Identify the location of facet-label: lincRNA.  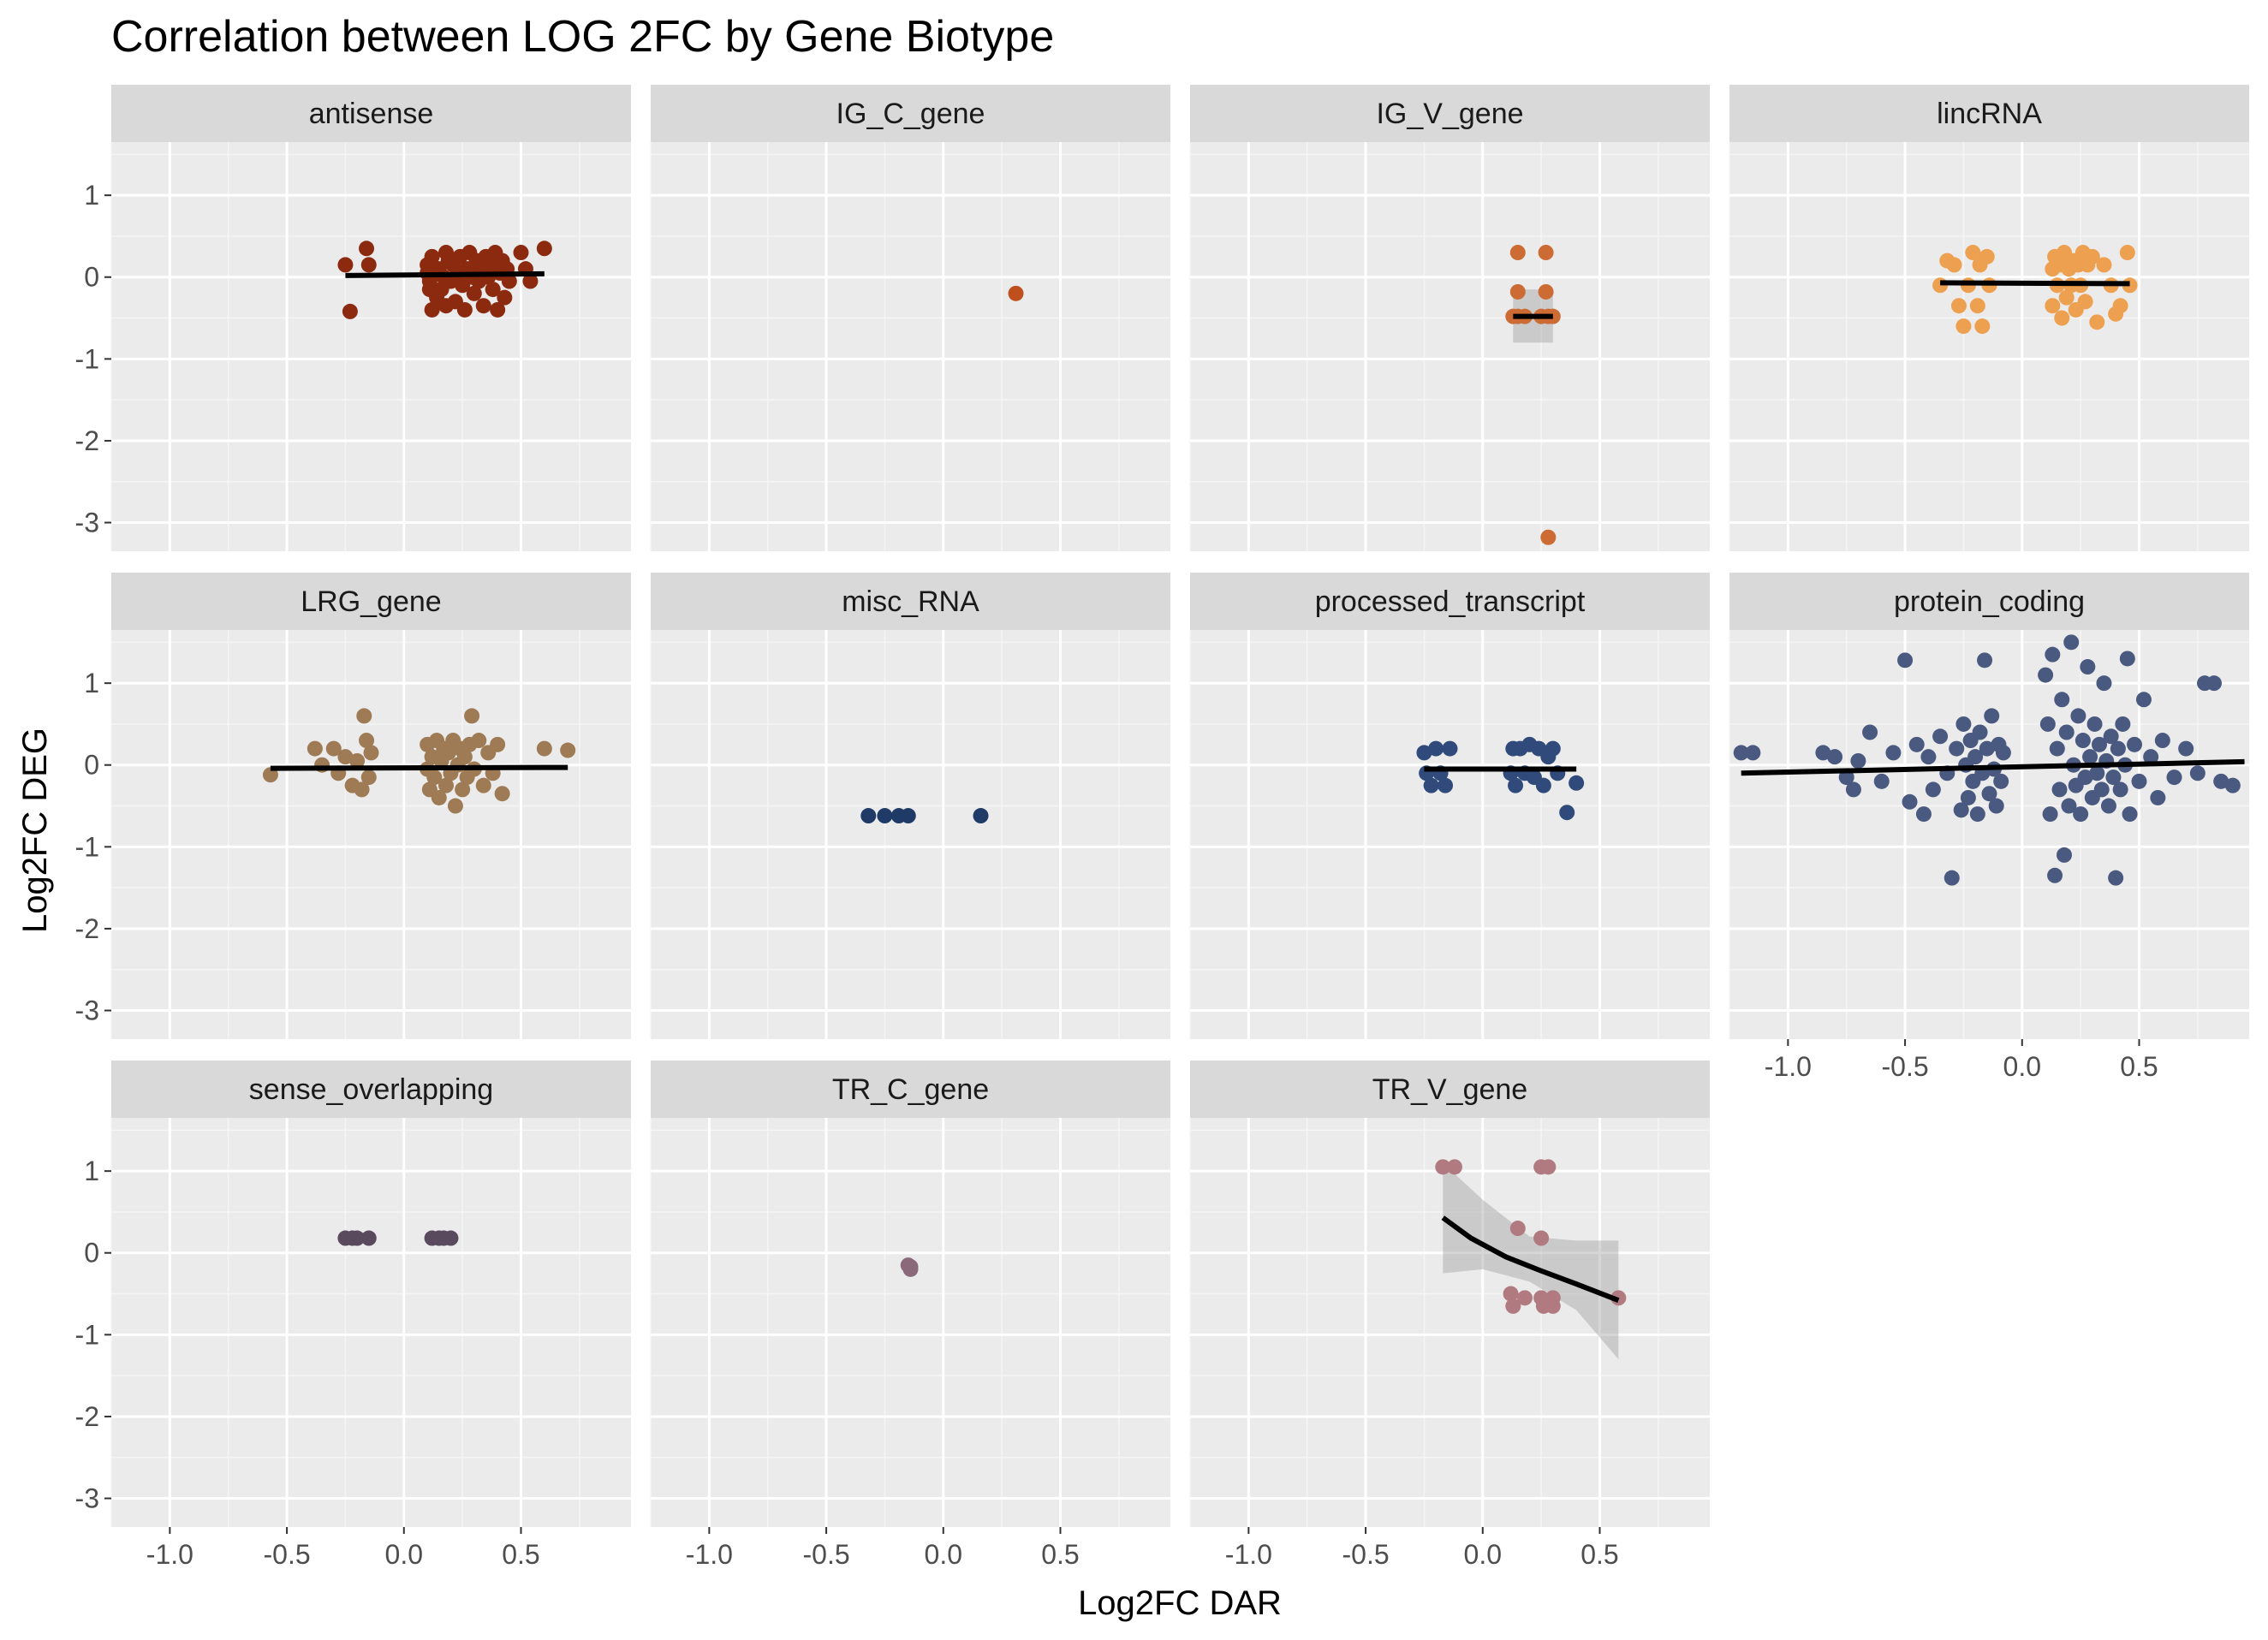
(1989, 114).